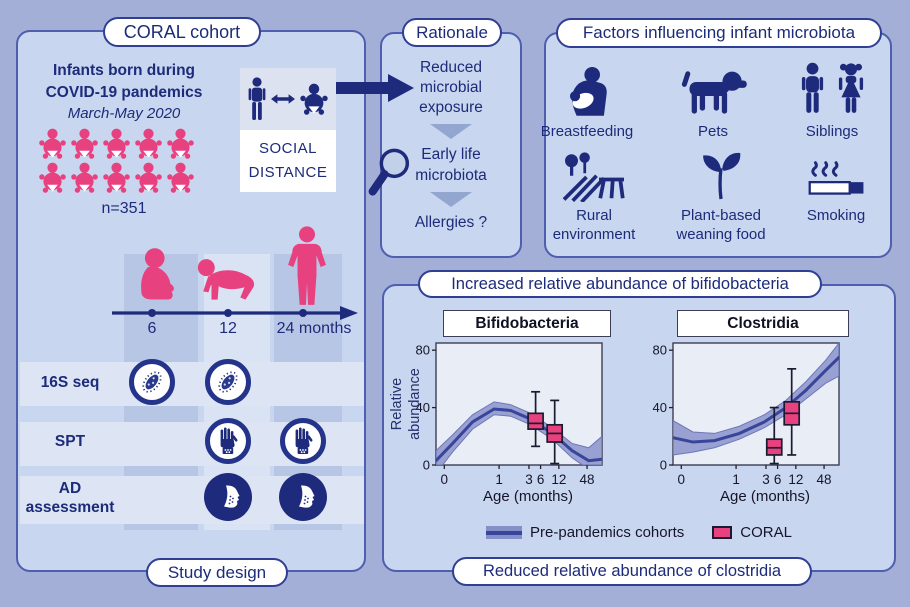 The width and height of the screenshot is (910, 607). I want to click on factor-plant: Plant-based weaning food, so click(721, 195).